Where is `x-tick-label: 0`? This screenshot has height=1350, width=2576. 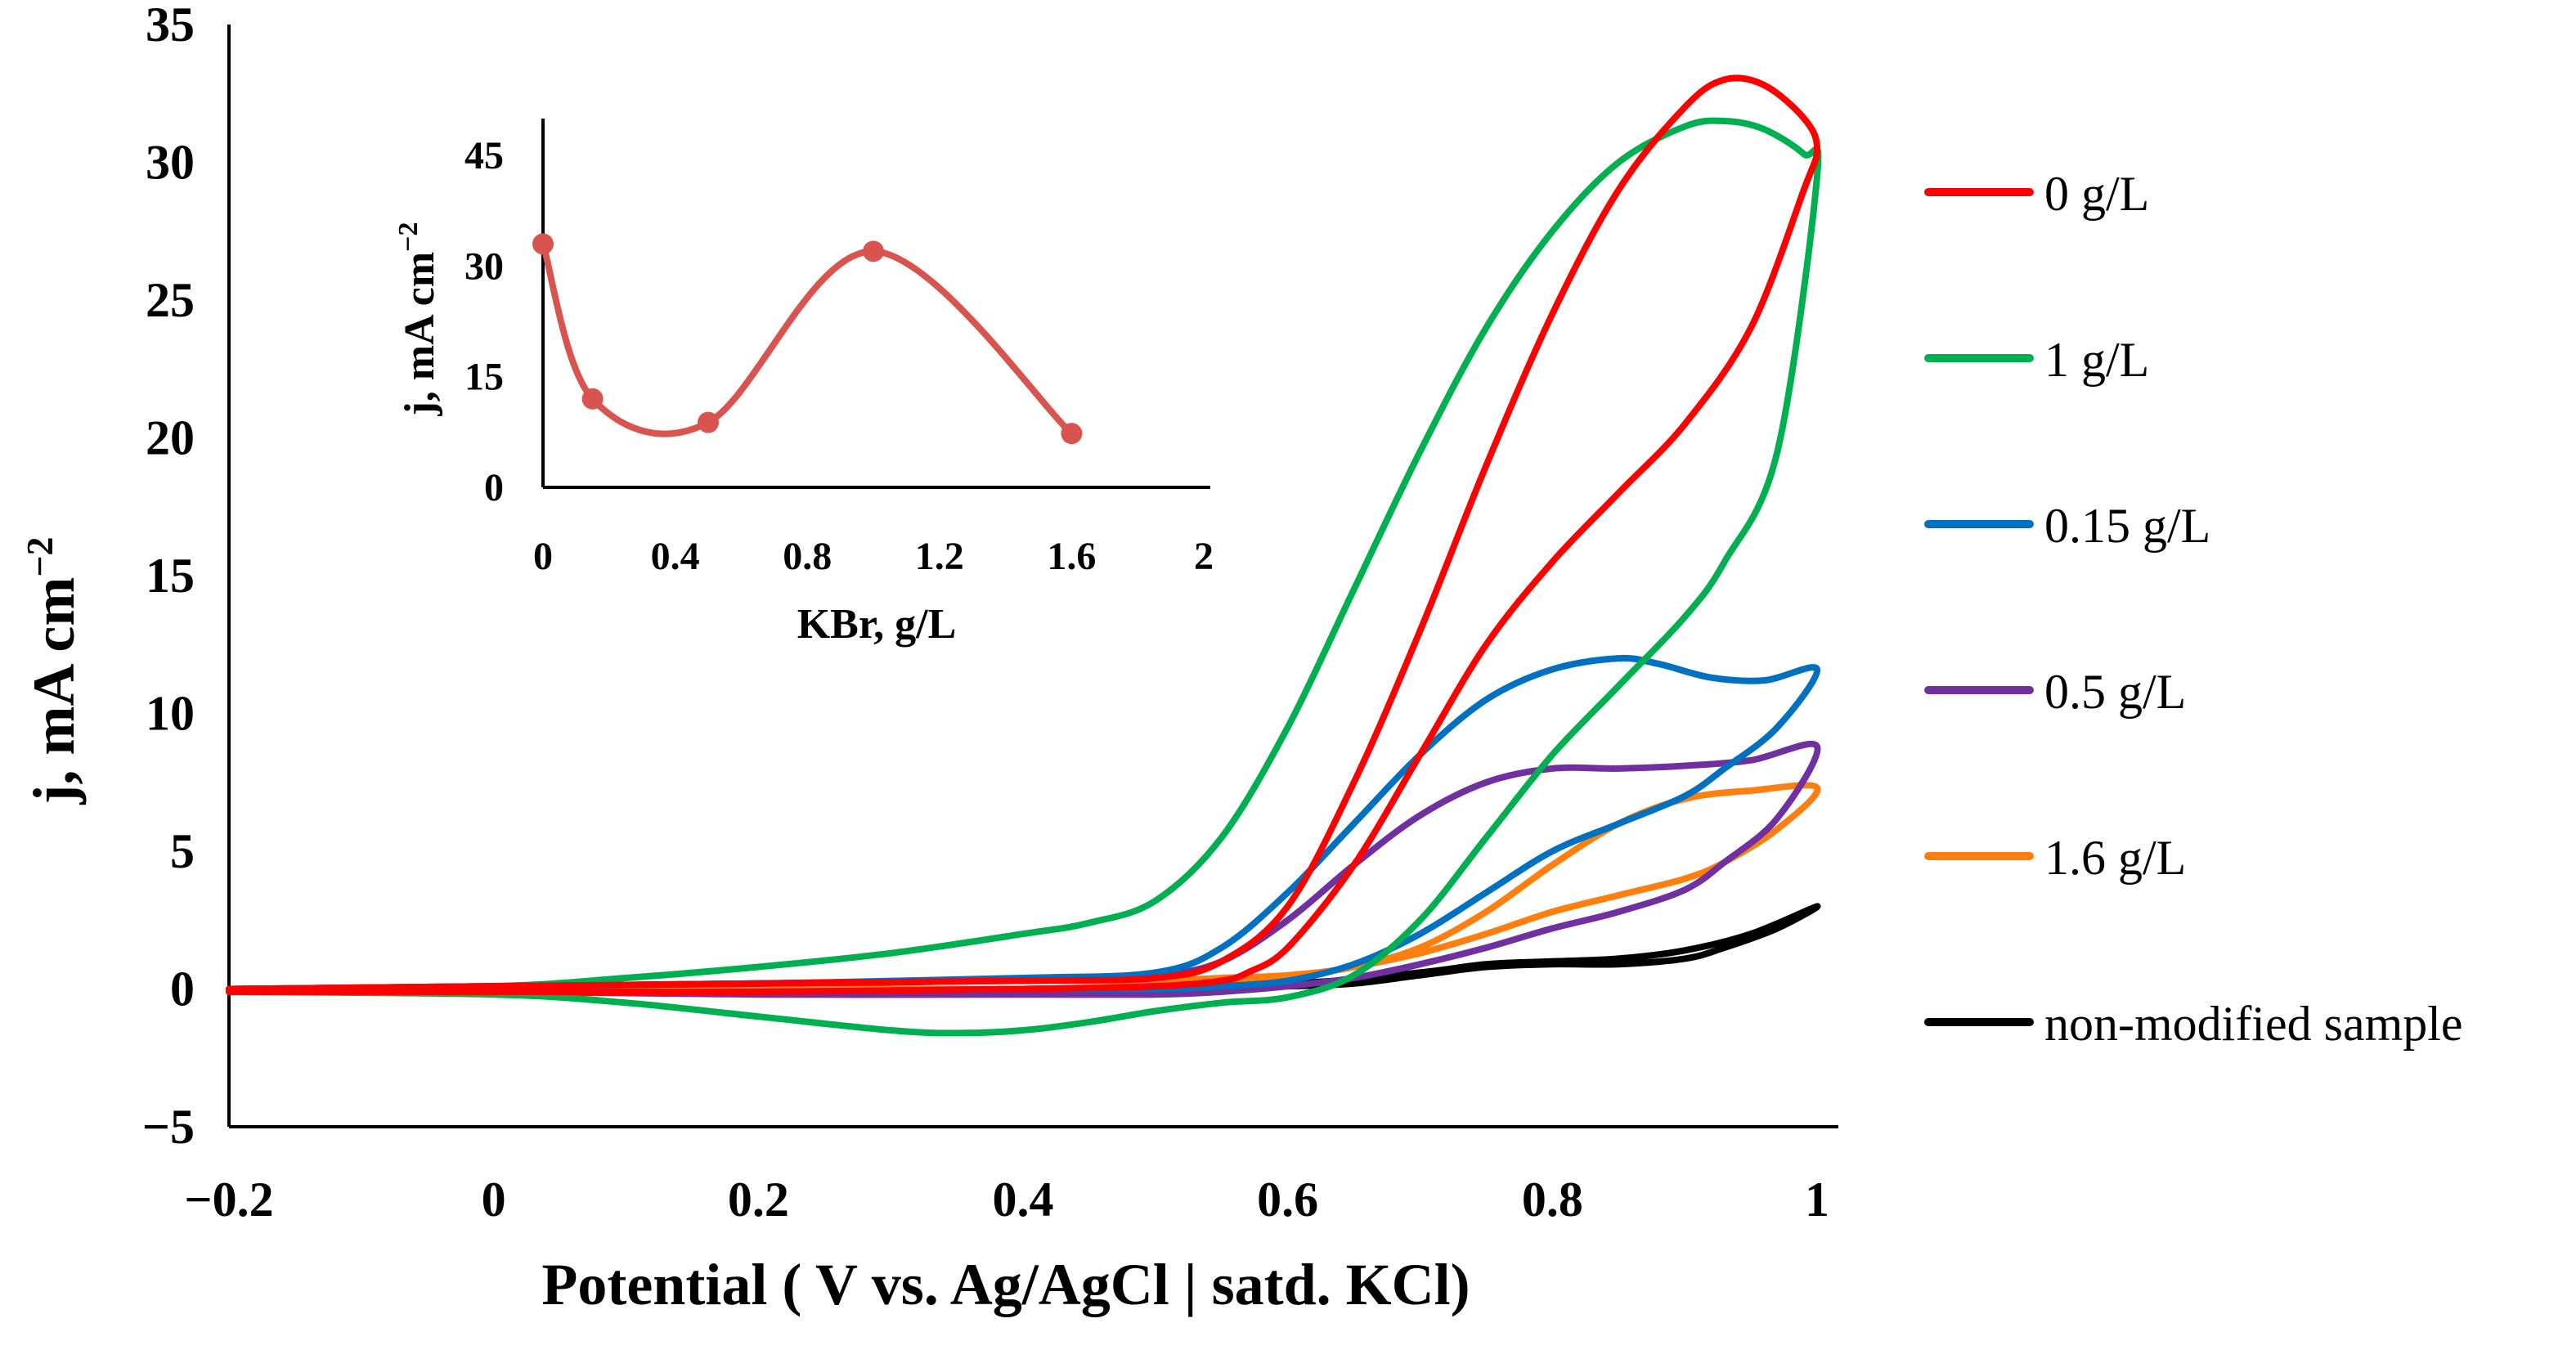
x-tick-label: 0 is located at coordinates (494, 1200).